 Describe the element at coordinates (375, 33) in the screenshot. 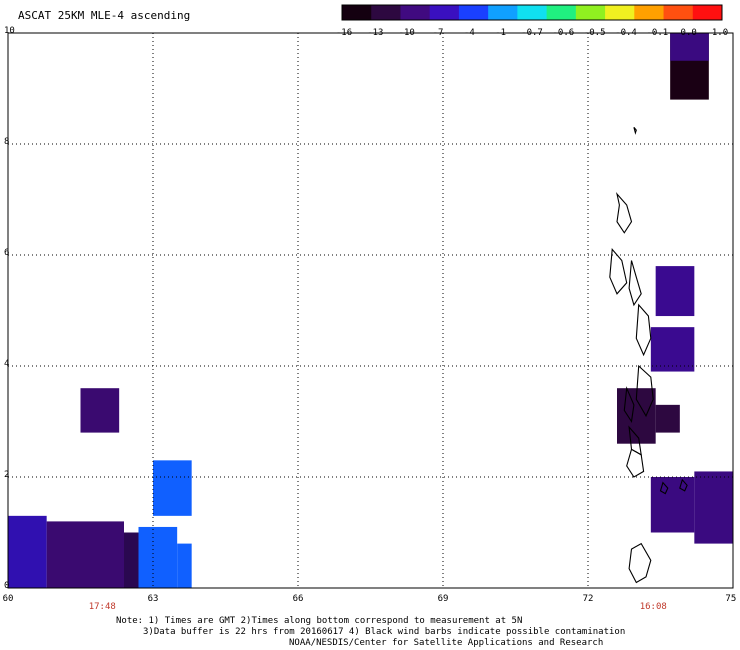

I see `colorbar-label: -13` at that location.